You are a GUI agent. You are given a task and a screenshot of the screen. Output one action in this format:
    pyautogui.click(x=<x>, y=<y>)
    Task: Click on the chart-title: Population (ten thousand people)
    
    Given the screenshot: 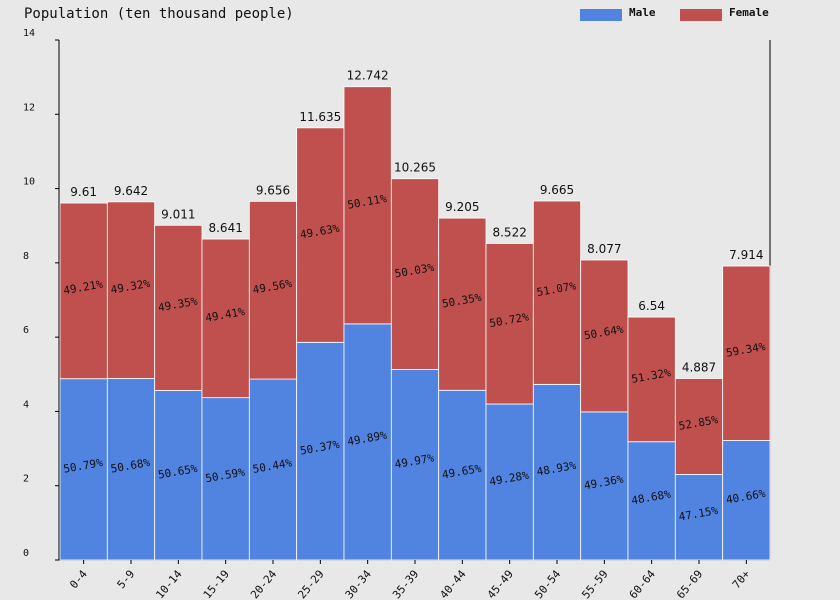 What is the action you would take?
    pyautogui.click(x=159, y=14)
    